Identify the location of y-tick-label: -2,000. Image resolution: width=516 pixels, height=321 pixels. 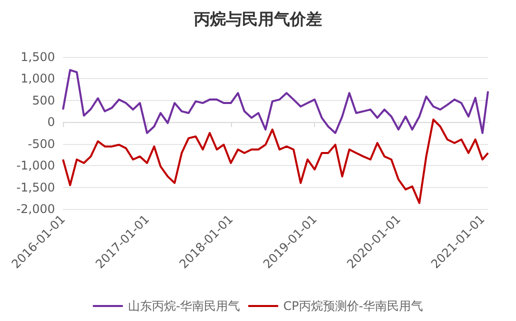
(35, 209).